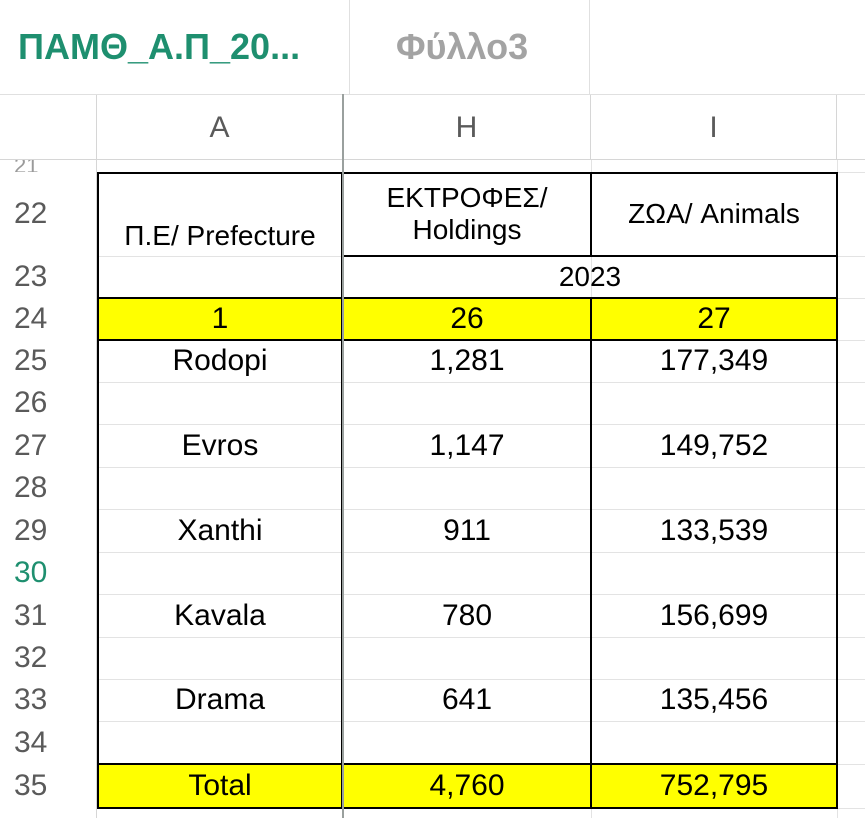  Describe the element at coordinates (31, 785) in the screenshot. I see `row-header-35: 35` at that location.